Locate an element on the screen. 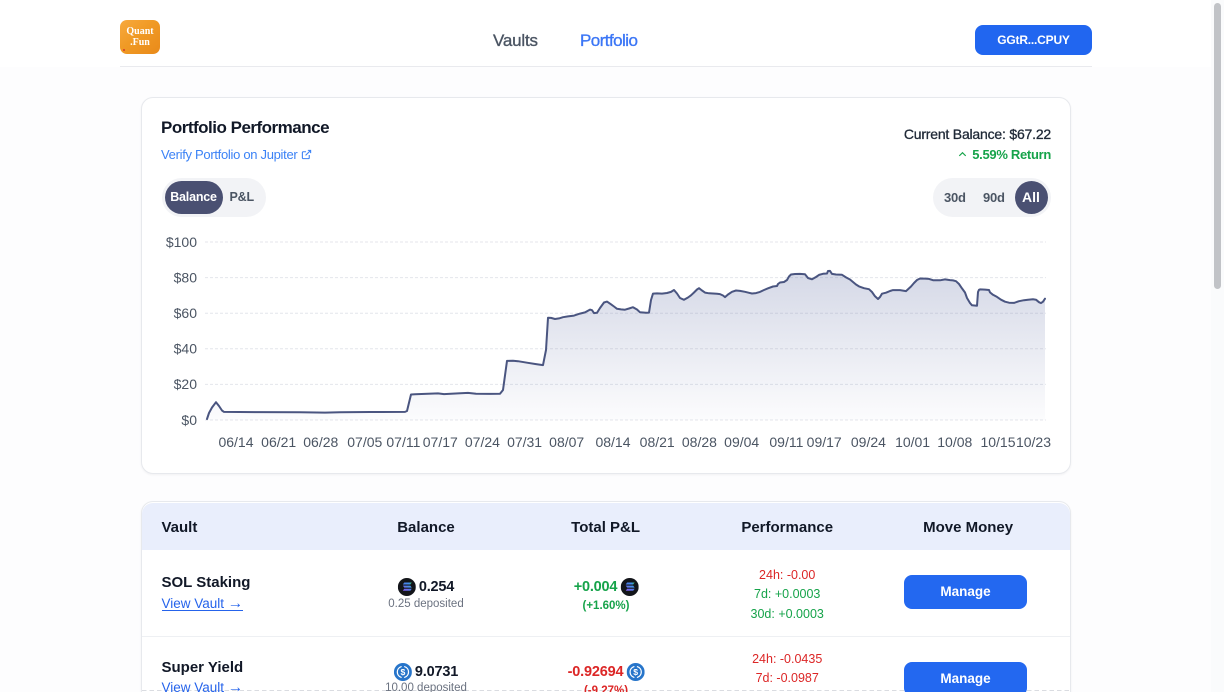  svg-text: 10/15 is located at coordinates (997, 442).